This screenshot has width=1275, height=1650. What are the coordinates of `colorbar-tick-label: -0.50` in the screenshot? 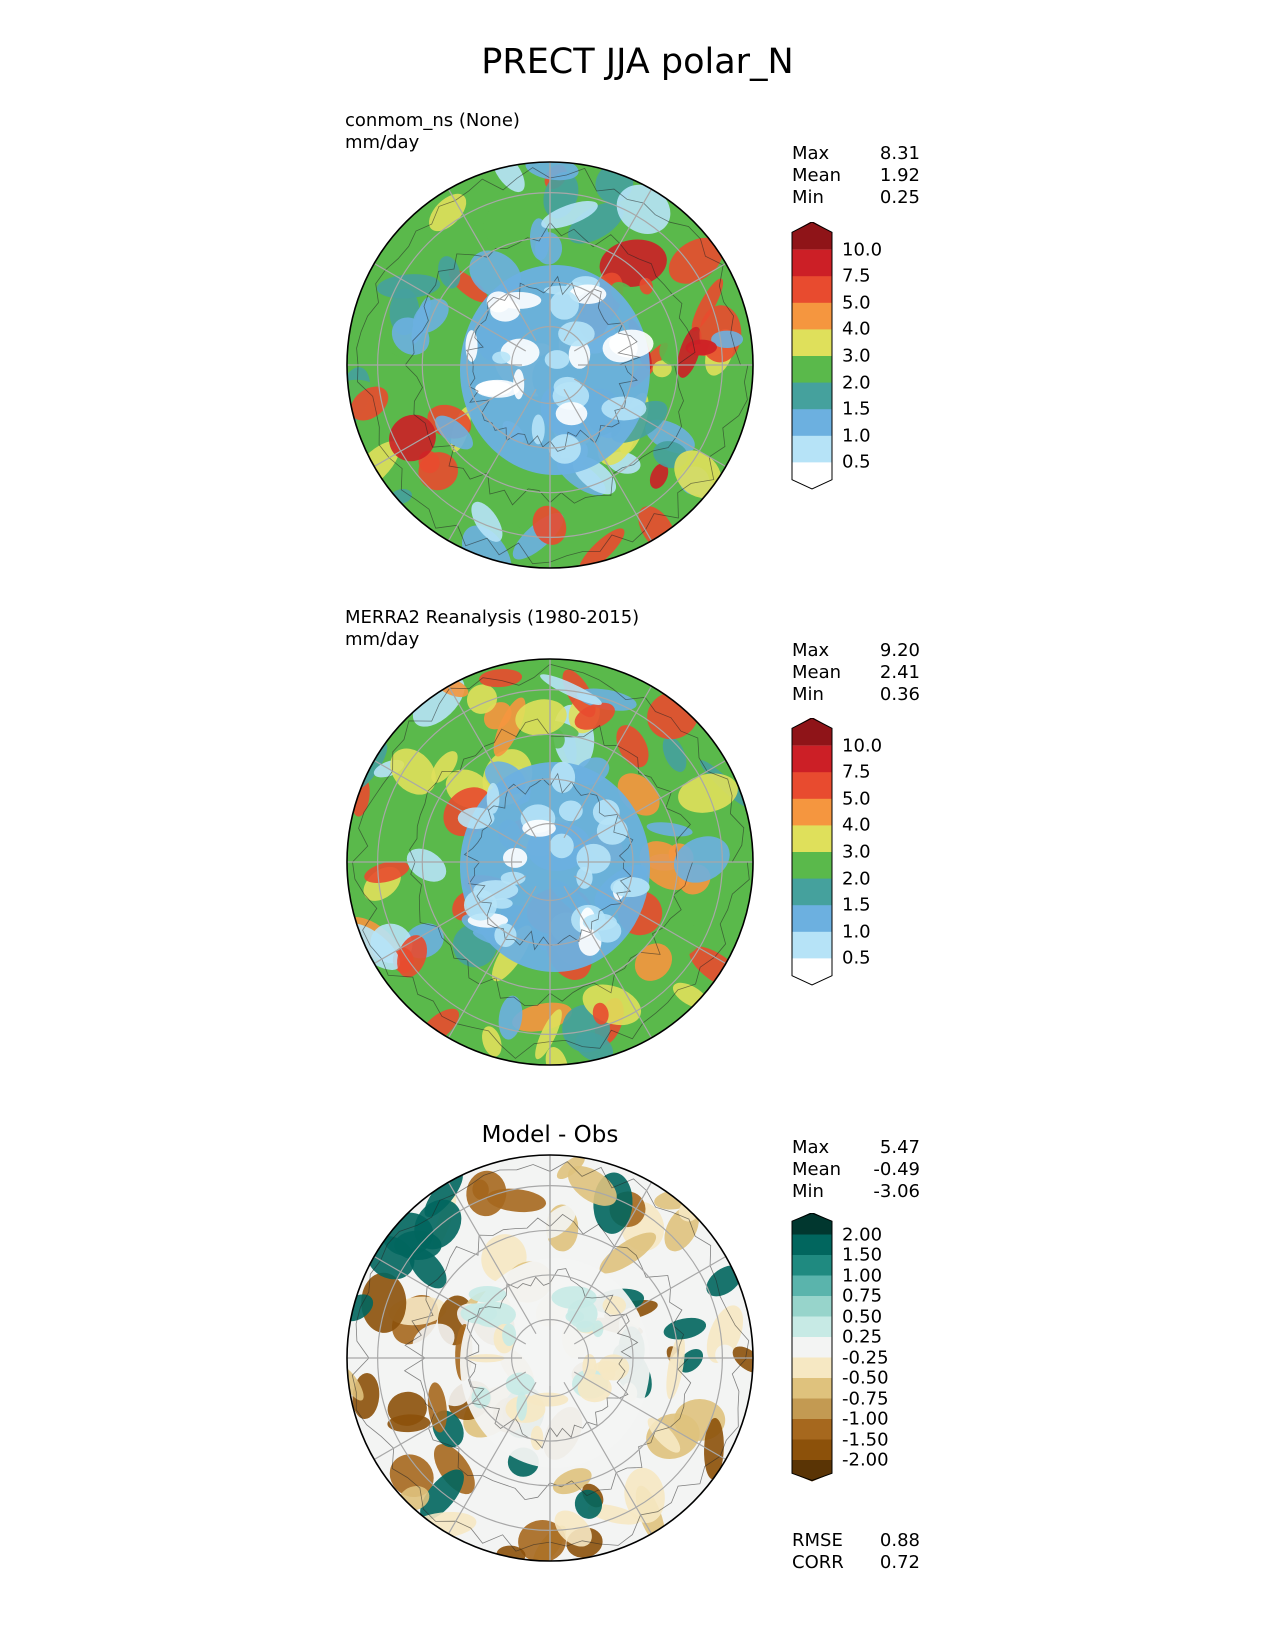 It's located at (865, 1378).